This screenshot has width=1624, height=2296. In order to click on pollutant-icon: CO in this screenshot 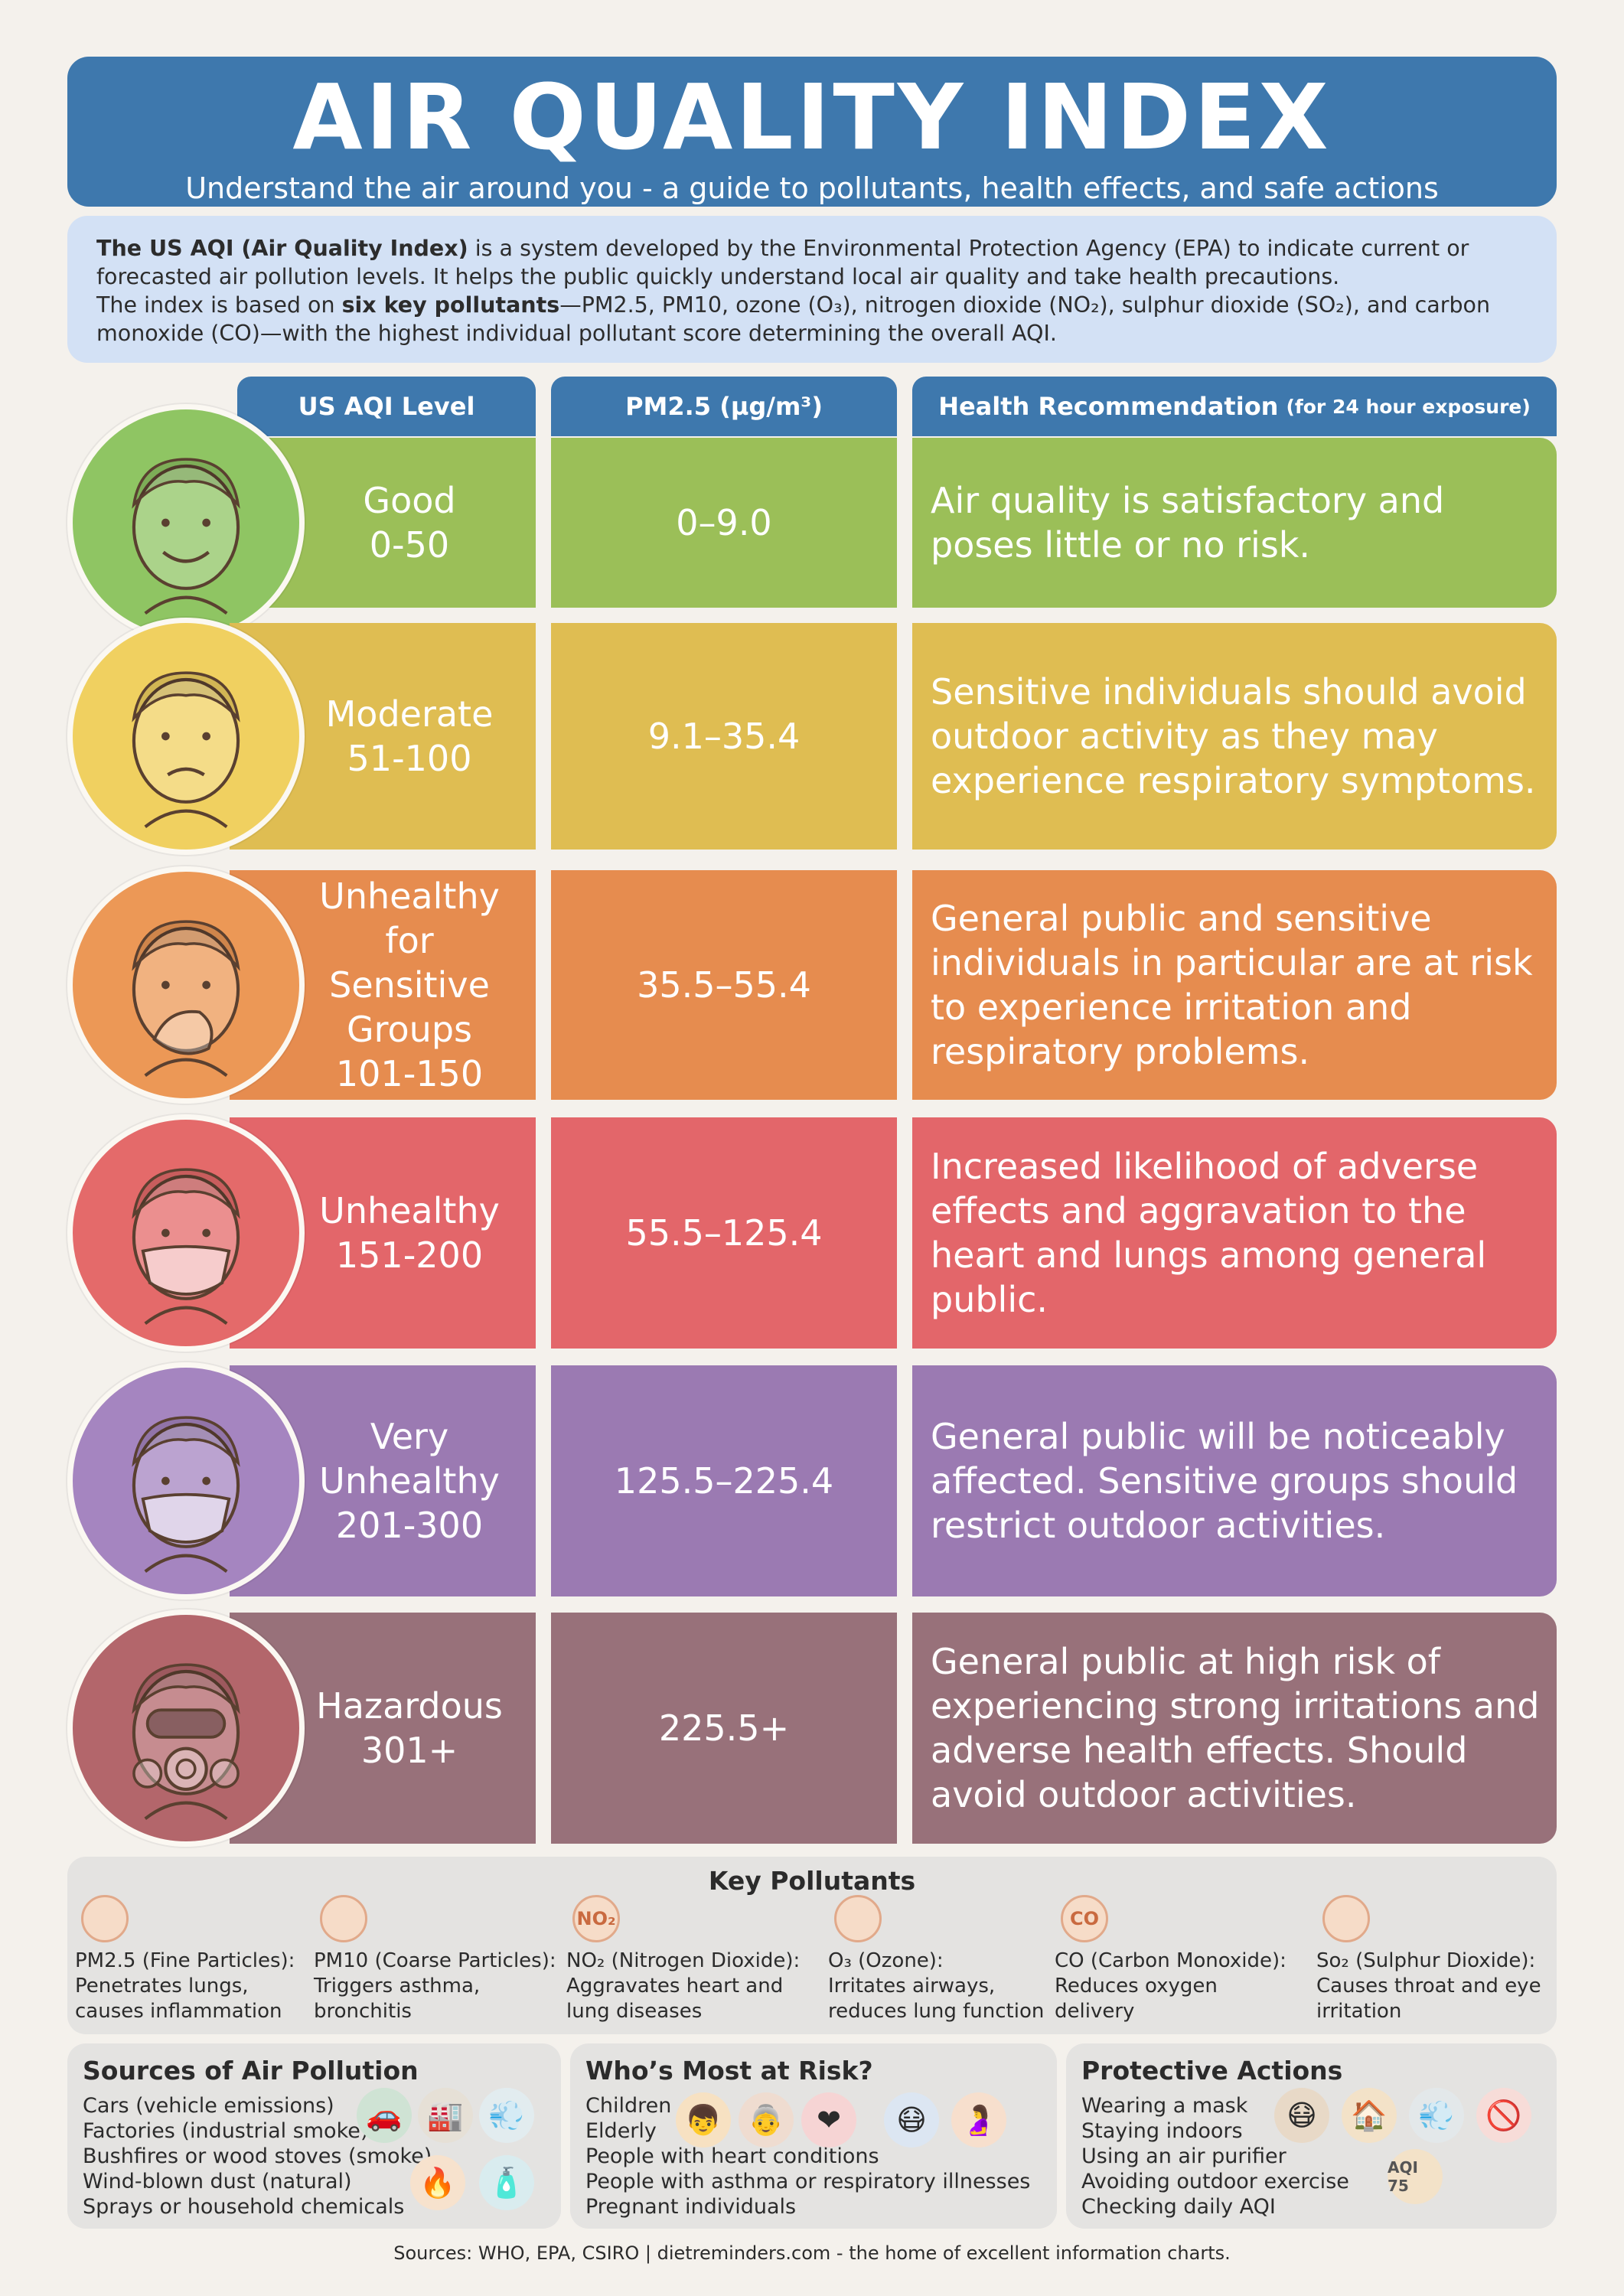, I will do `click(1084, 1918)`.